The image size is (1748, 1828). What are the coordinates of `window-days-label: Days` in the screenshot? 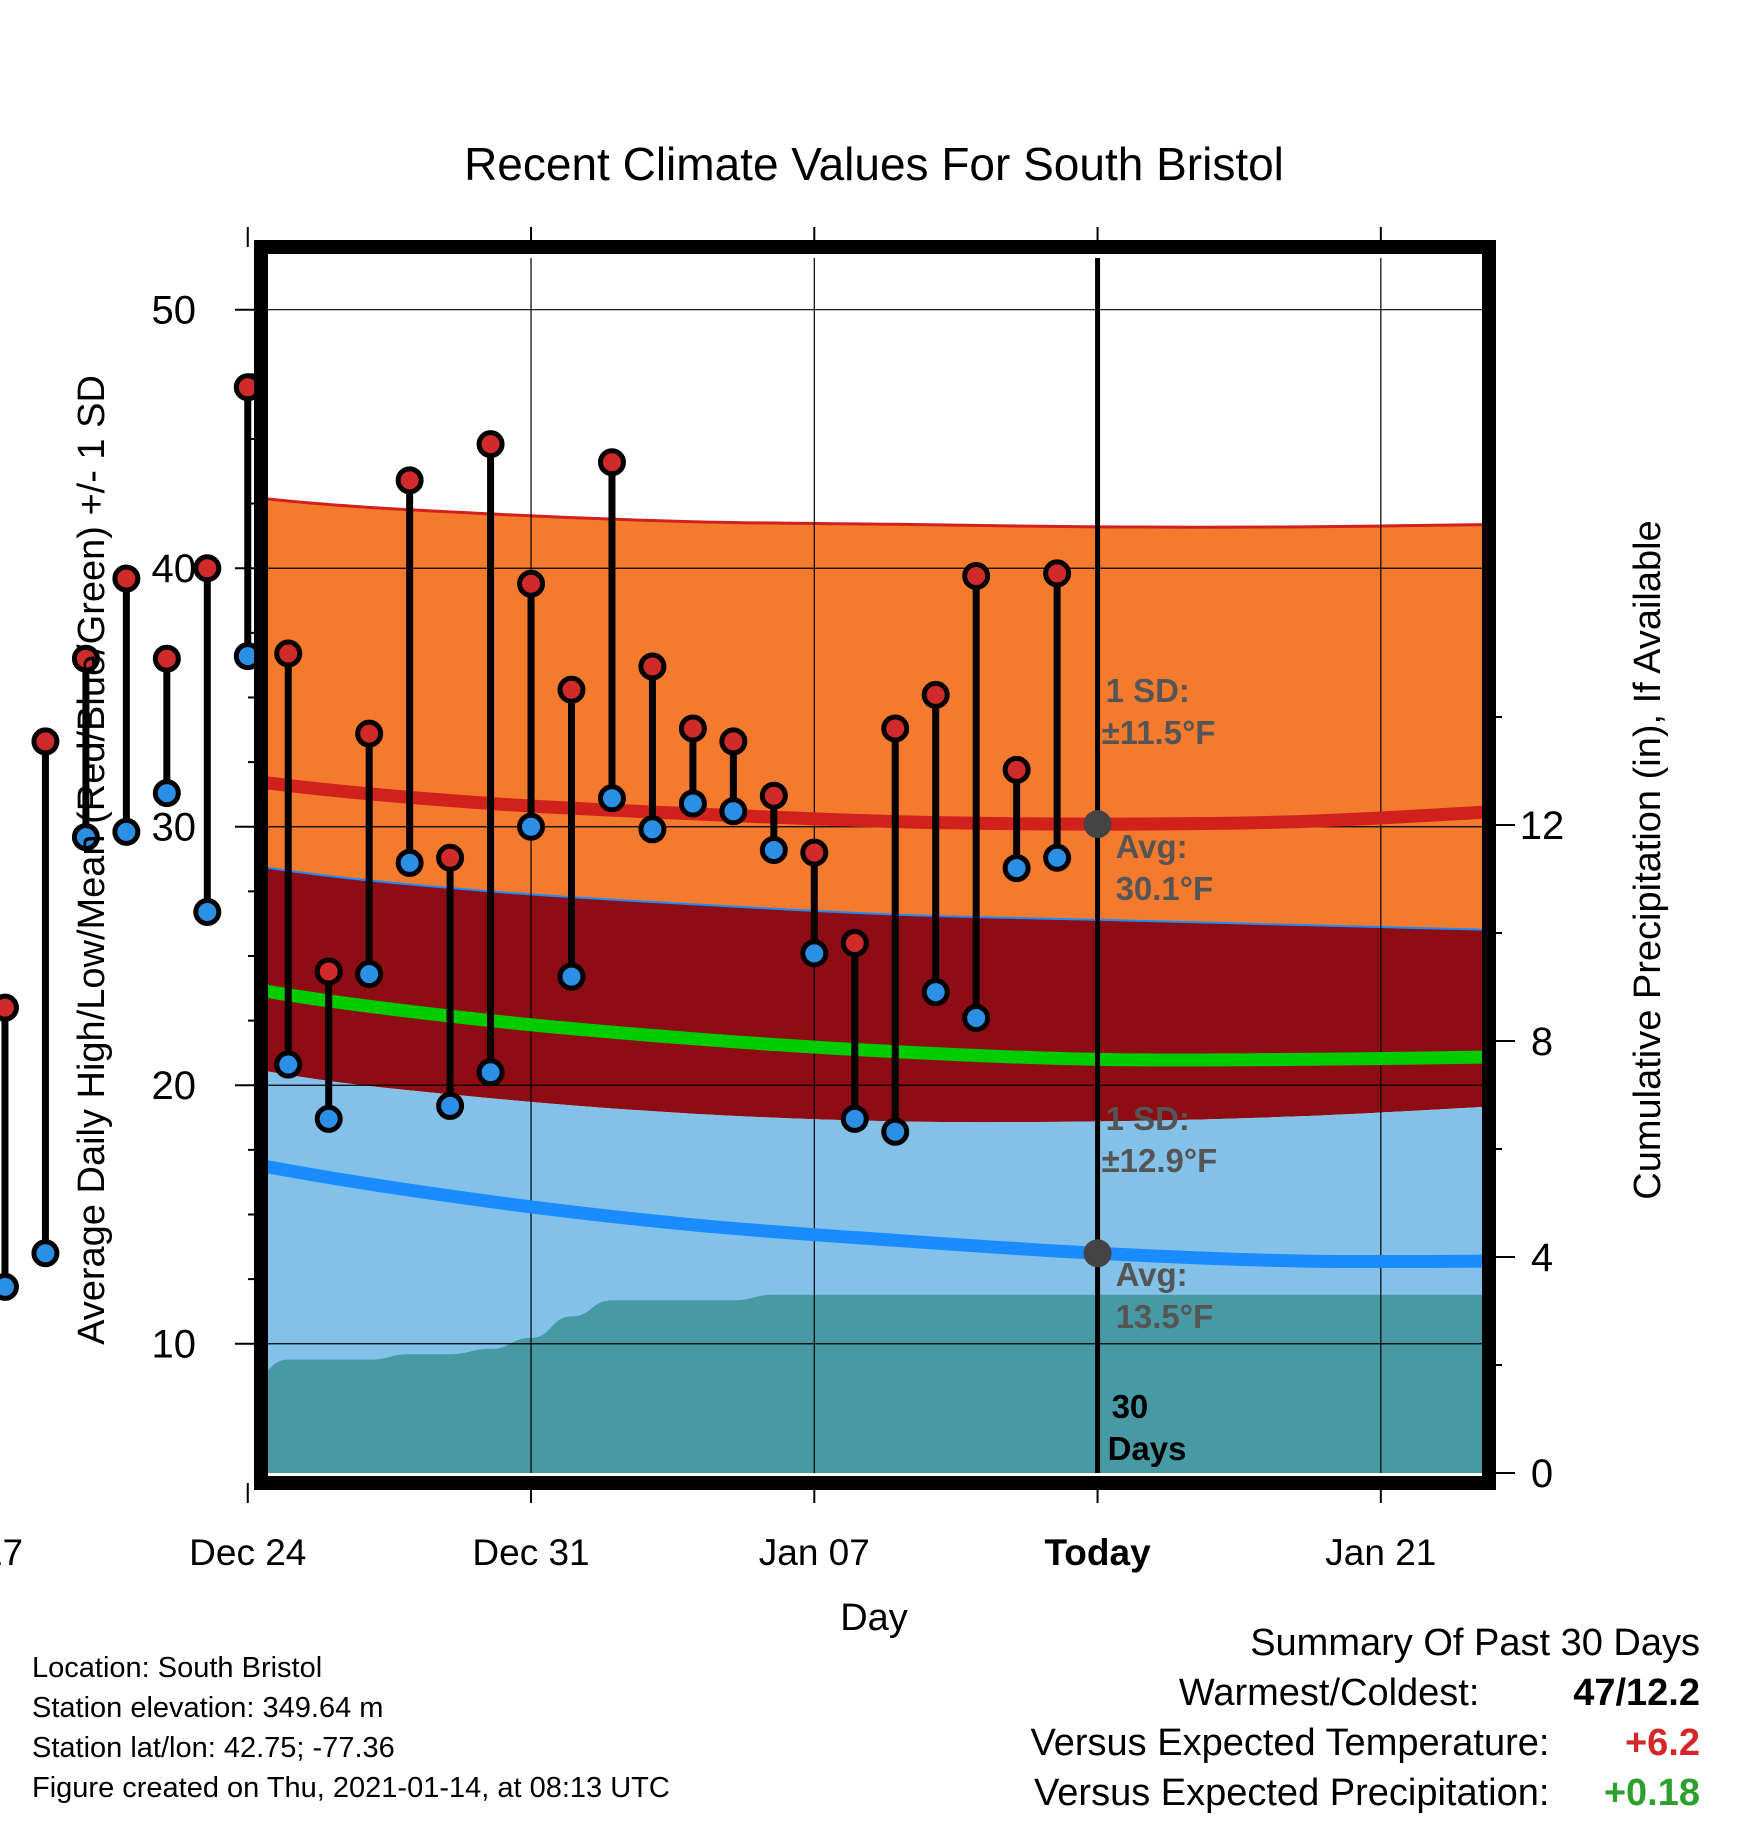 It's located at (1147, 1448).